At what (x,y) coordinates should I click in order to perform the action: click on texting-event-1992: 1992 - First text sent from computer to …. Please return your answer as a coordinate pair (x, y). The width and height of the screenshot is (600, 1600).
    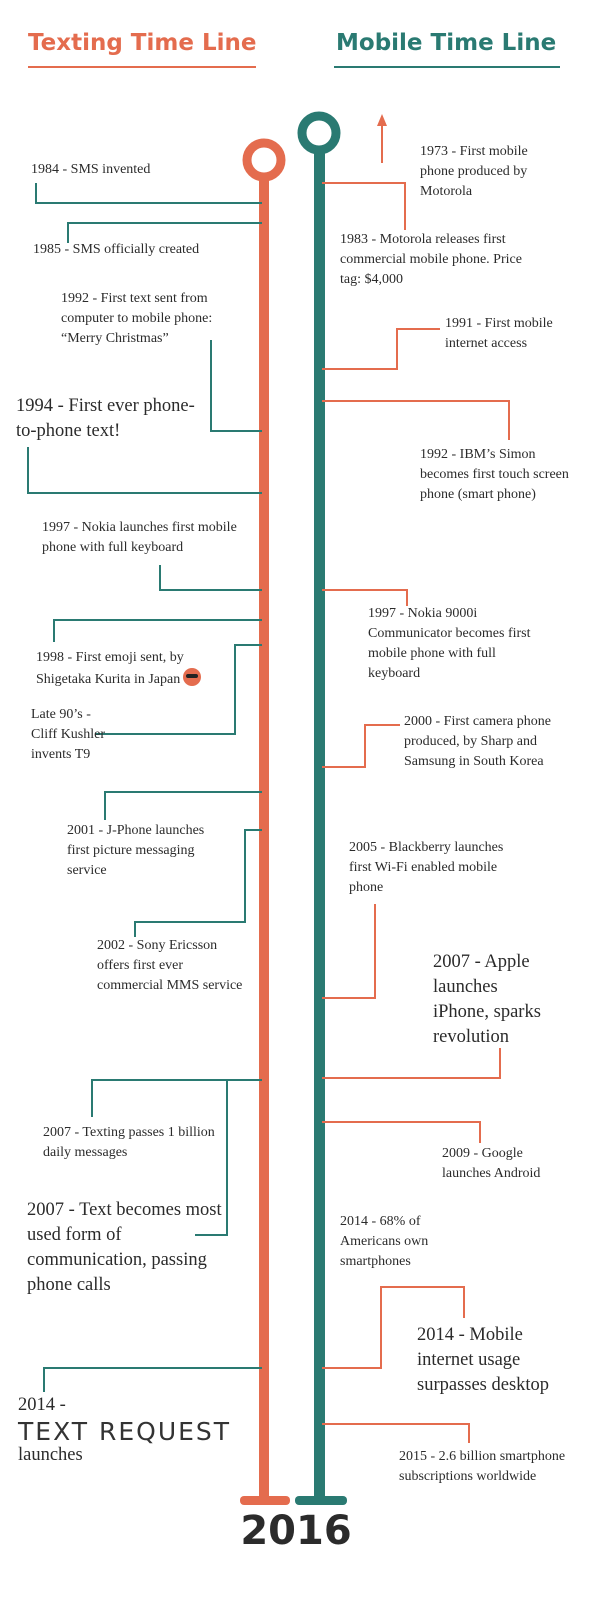
    Looking at the image, I should click on (137, 318).